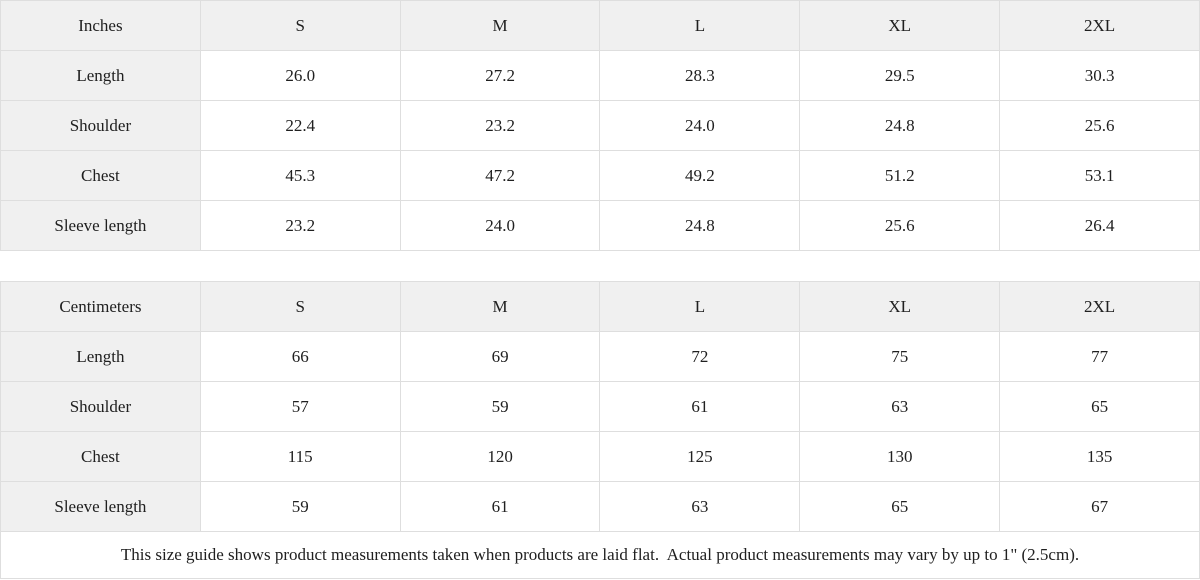 This screenshot has width=1200, height=580. What do you see at coordinates (300, 356) in the screenshot?
I see `measurement-value-cell: 66` at bounding box center [300, 356].